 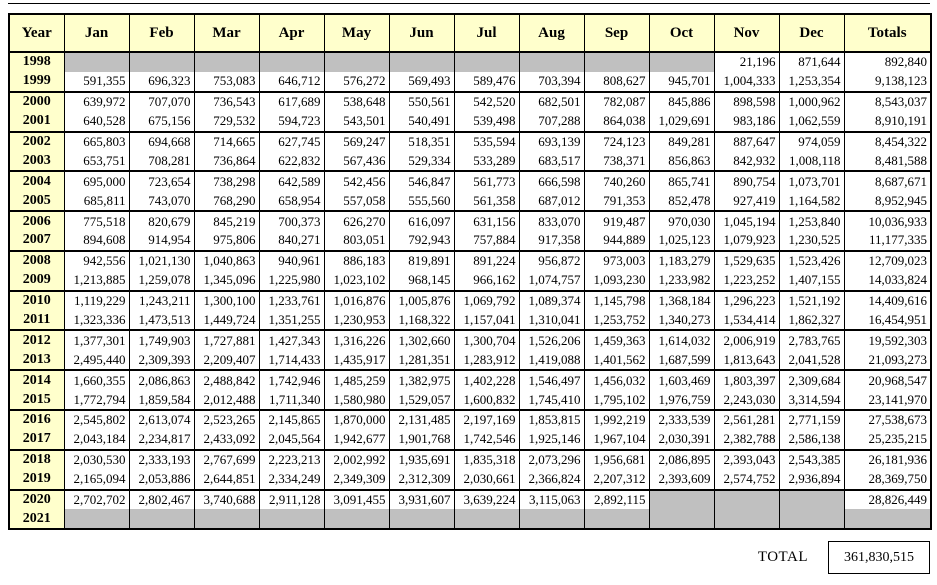 What do you see at coordinates (226, 479) in the screenshot?
I see `month-value-cell: 2,644,851` at bounding box center [226, 479].